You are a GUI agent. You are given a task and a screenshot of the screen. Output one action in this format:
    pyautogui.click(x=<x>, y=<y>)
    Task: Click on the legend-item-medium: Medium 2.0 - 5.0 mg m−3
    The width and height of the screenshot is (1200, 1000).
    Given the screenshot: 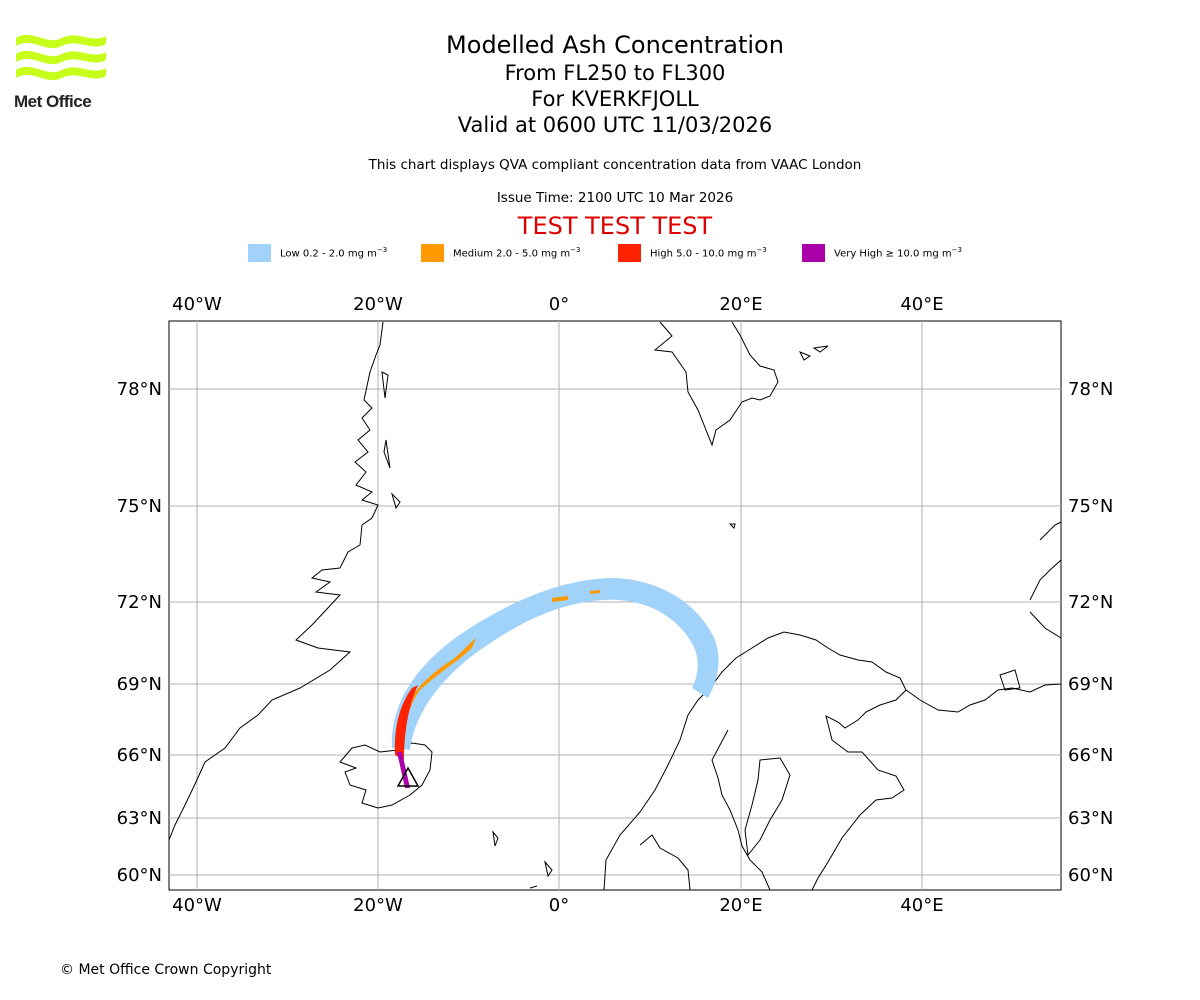 What is the action you would take?
    pyautogui.click(x=500, y=253)
    